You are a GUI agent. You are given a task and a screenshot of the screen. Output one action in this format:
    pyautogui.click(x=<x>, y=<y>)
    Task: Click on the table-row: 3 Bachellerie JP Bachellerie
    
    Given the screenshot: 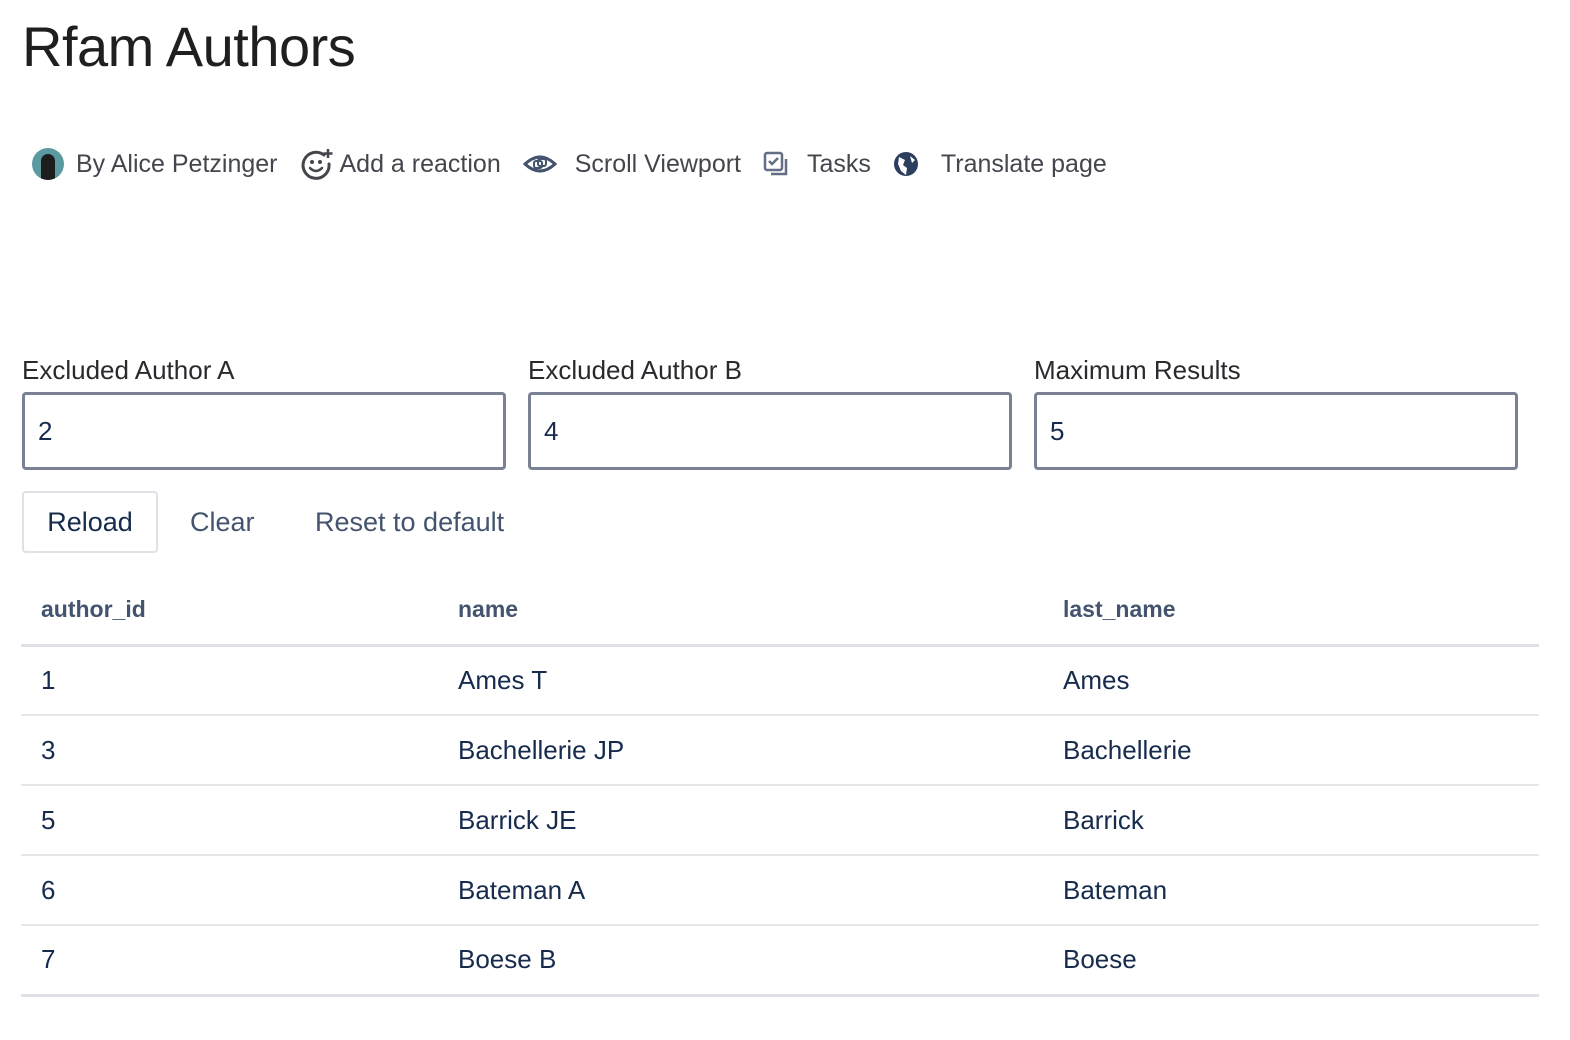 What is the action you would take?
    pyautogui.click(x=780, y=750)
    